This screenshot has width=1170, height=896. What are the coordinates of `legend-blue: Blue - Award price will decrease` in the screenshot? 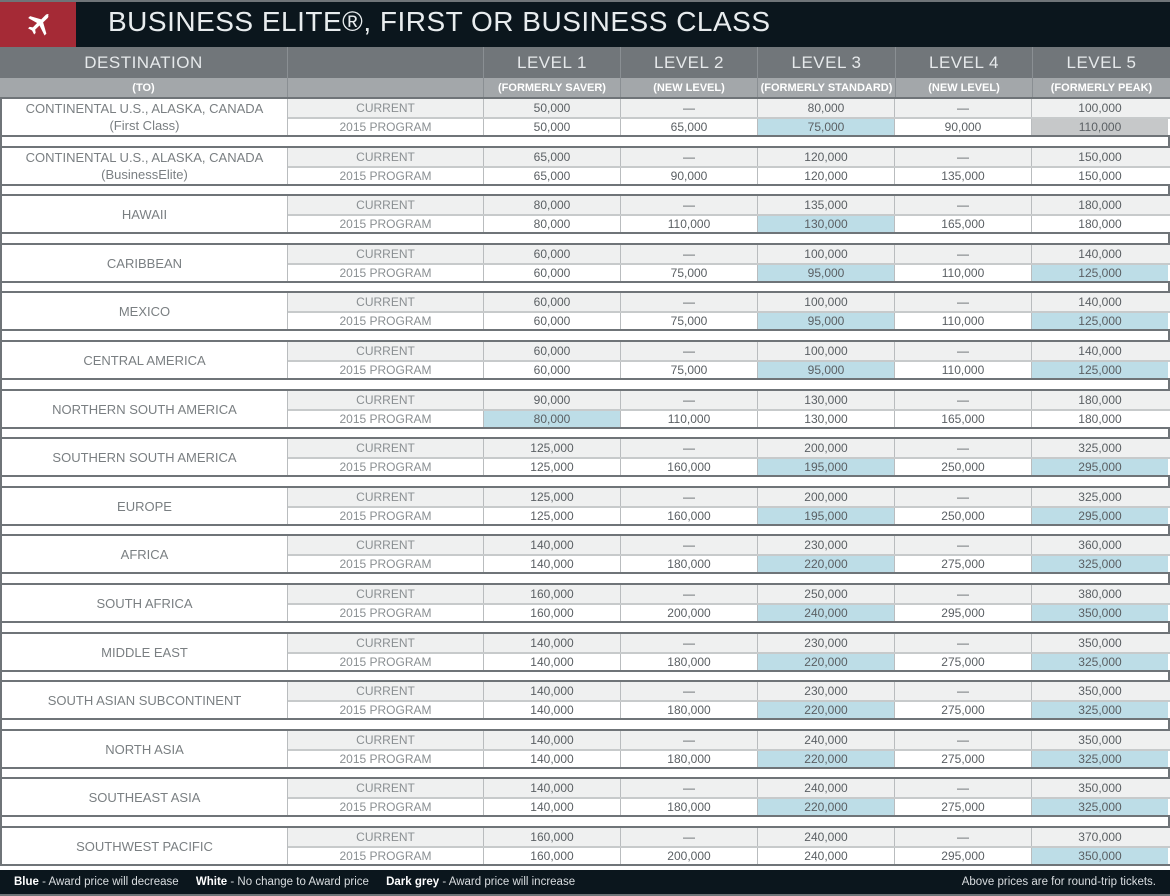 It's located at (96, 882).